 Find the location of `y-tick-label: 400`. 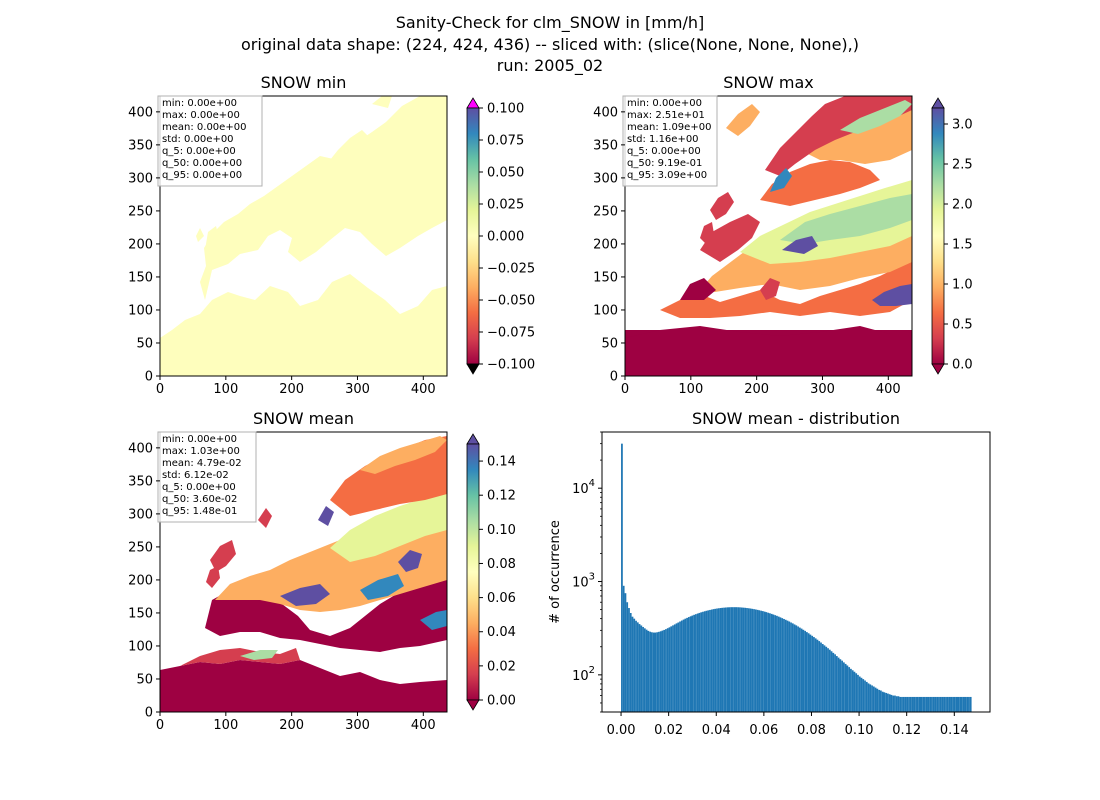

y-tick-label: 400 is located at coordinates (605, 112).